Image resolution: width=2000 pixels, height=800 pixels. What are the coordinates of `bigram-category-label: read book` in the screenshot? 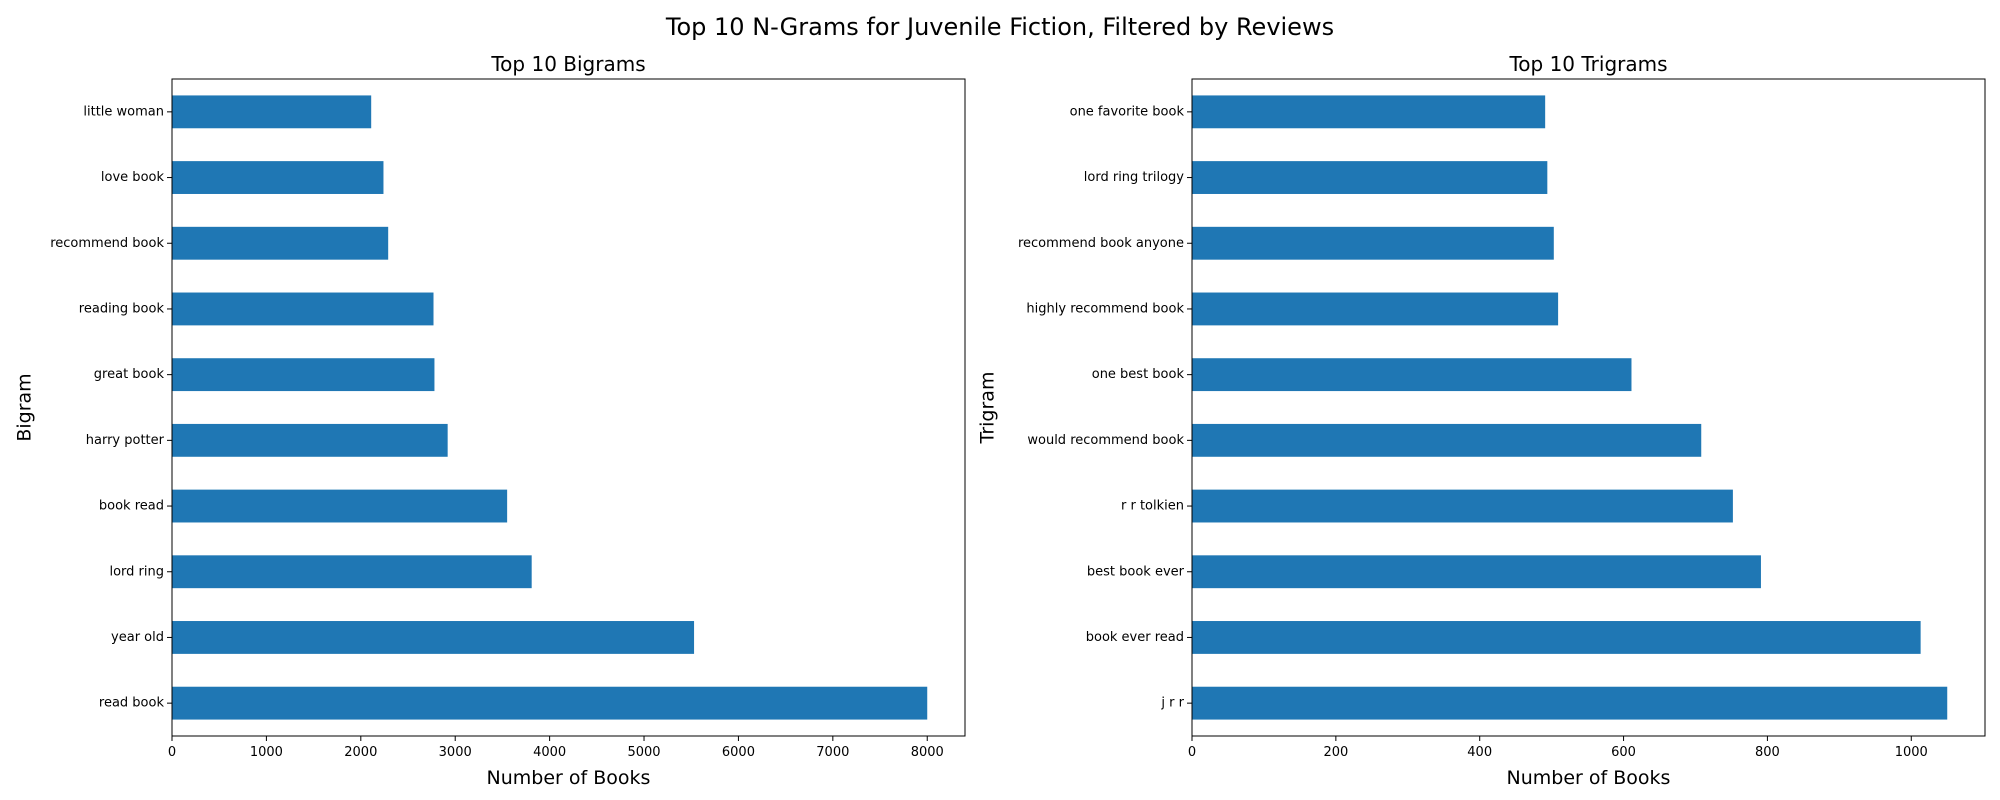 It's located at (132, 703).